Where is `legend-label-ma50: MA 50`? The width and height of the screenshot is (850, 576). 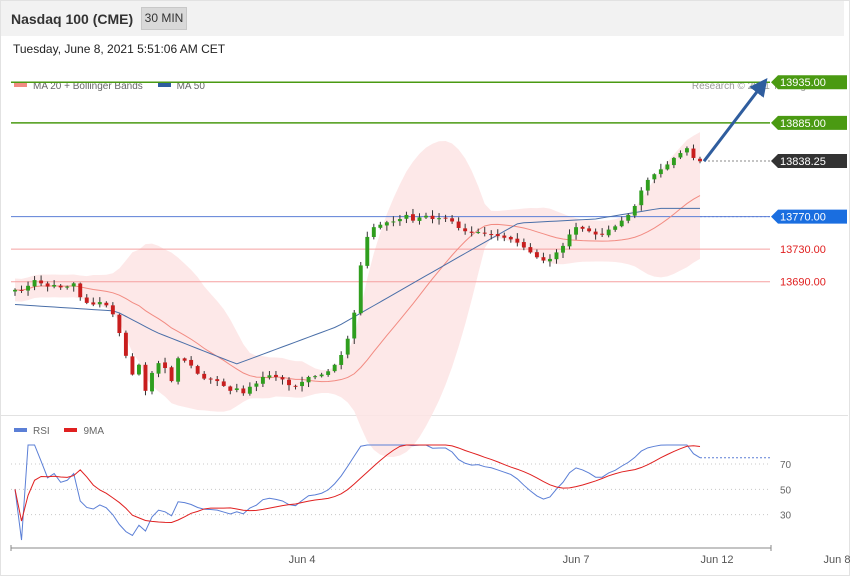
legend-label-ma50: MA 50 is located at coordinates (190, 86).